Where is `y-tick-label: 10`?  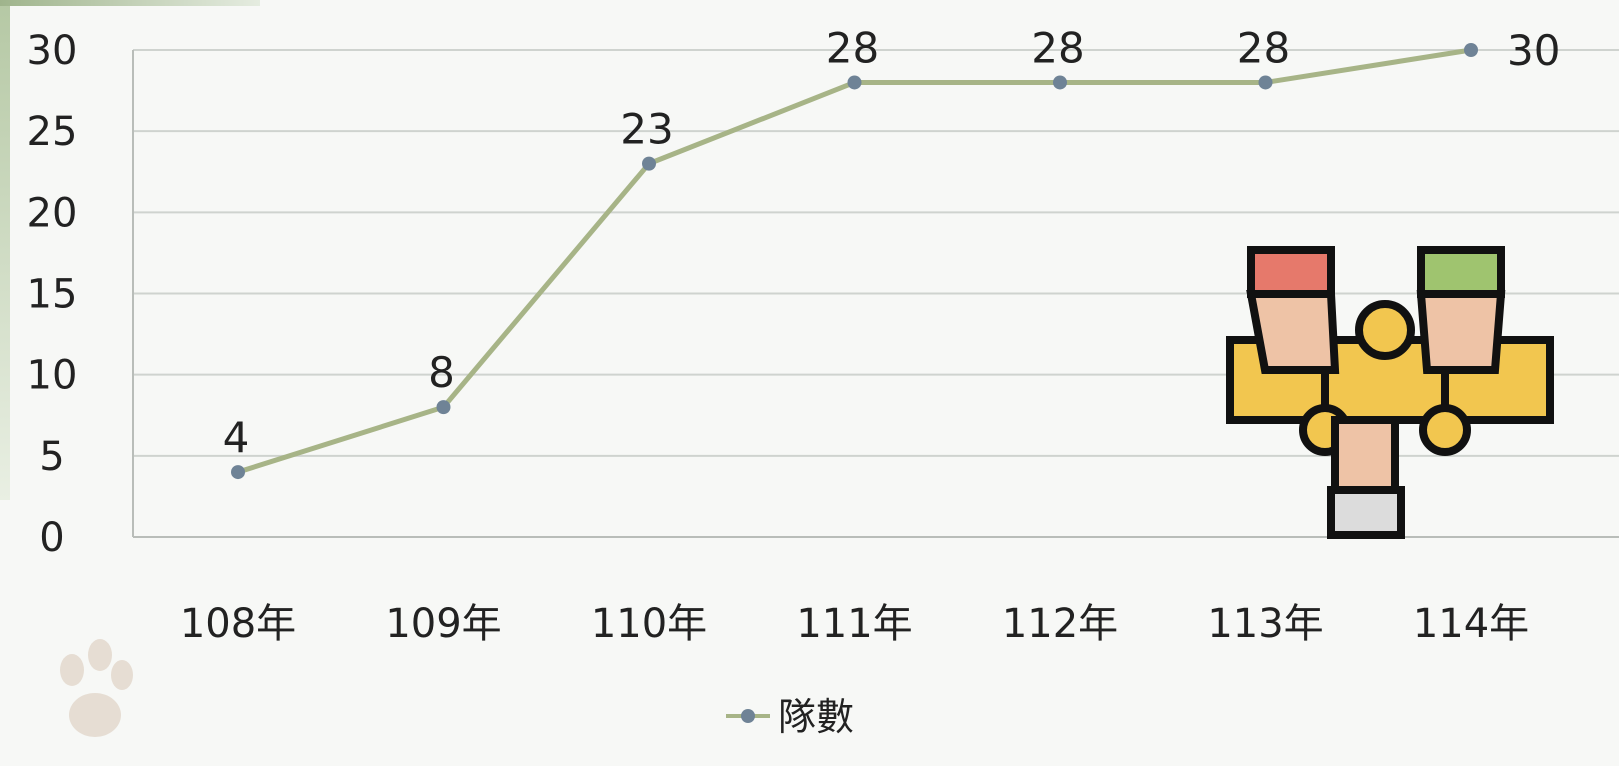 y-tick-label: 10 is located at coordinates (52, 376).